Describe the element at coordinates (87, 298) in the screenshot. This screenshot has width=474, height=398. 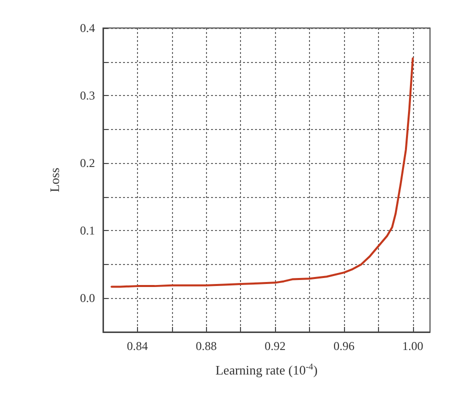
I see `y-tick-label: 0.0` at that location.